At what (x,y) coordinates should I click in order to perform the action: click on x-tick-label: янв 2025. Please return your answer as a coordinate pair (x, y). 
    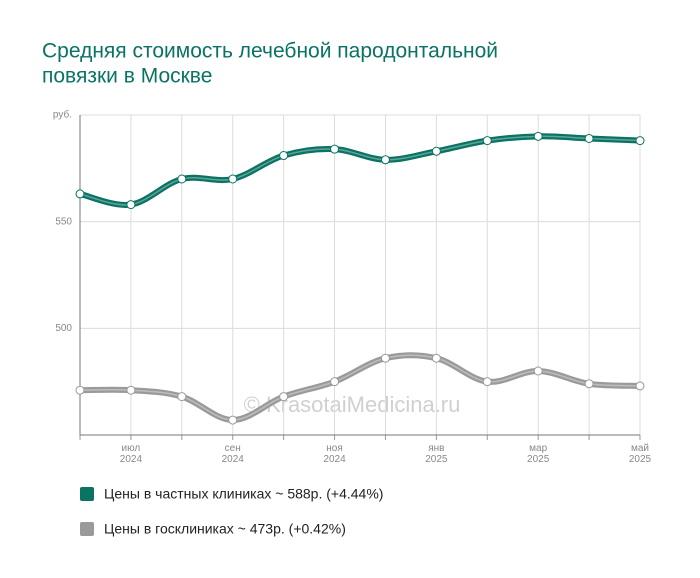
    Looking at the image, I should click on (436, 454).